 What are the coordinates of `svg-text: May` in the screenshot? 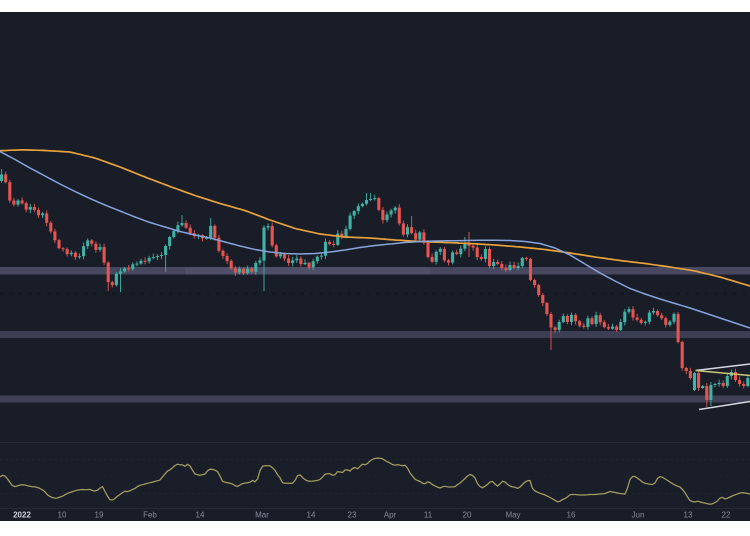 It's located at (512, 515).